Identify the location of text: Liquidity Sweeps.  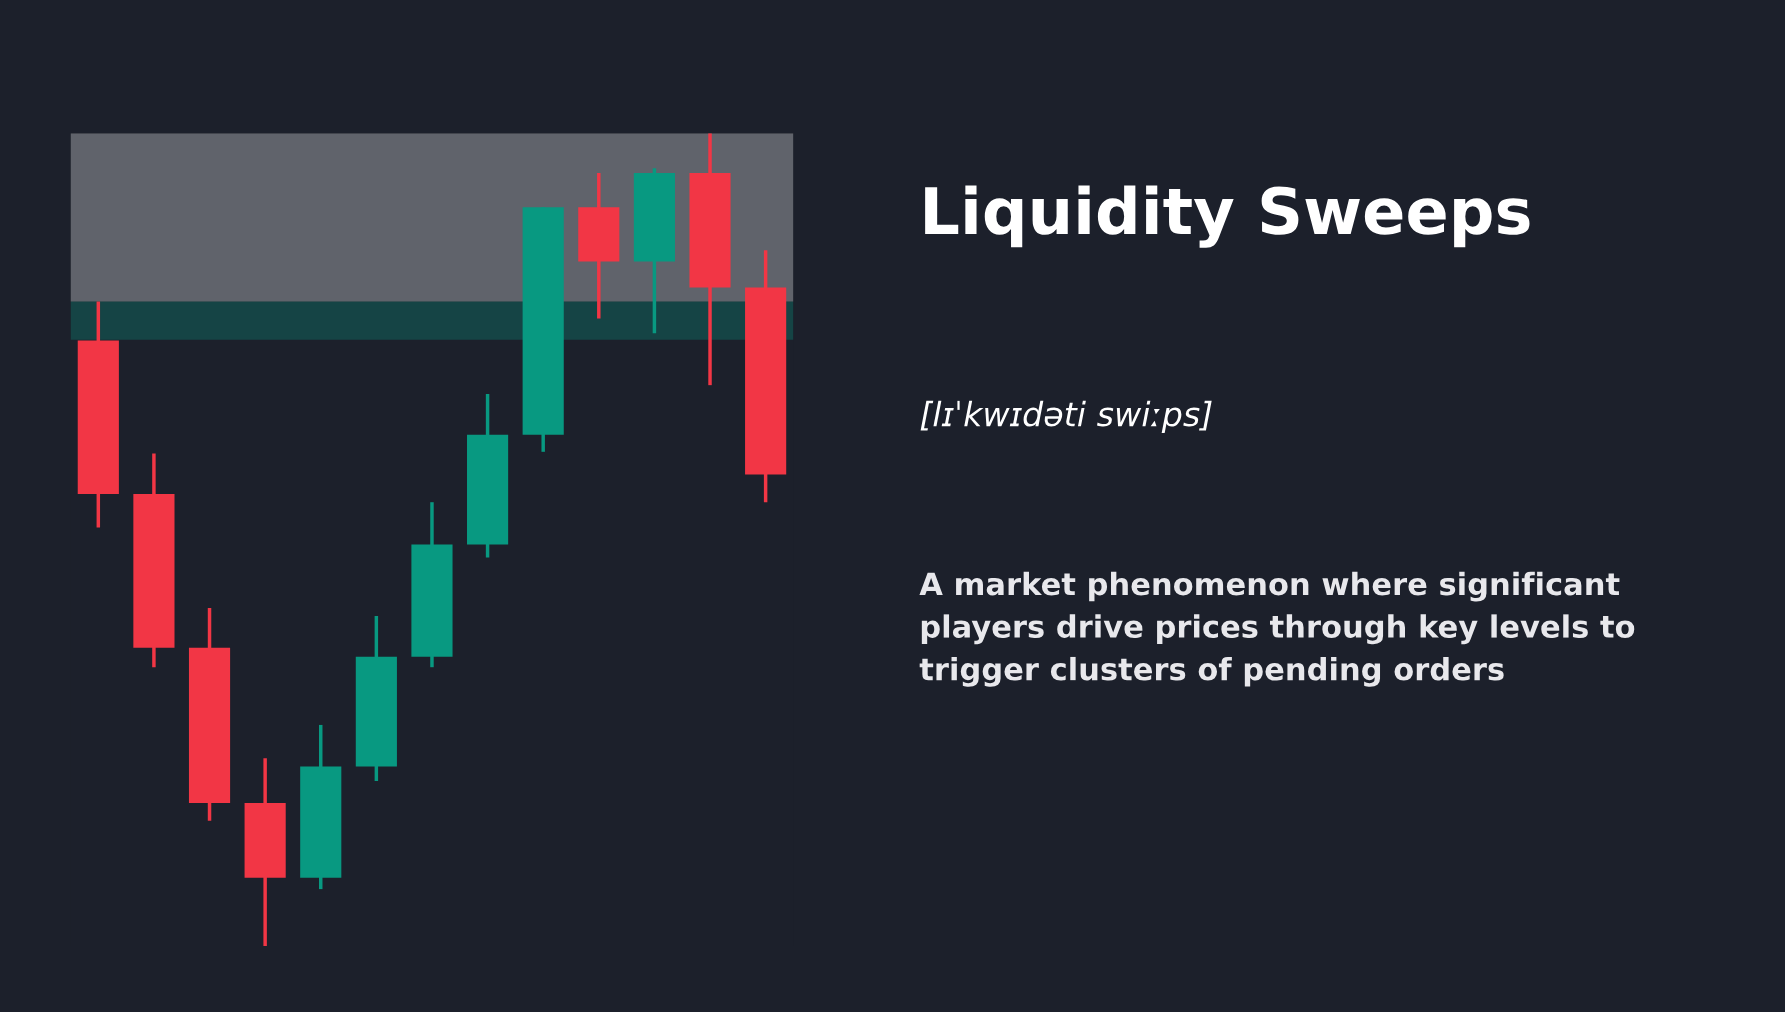
(1227, 216).